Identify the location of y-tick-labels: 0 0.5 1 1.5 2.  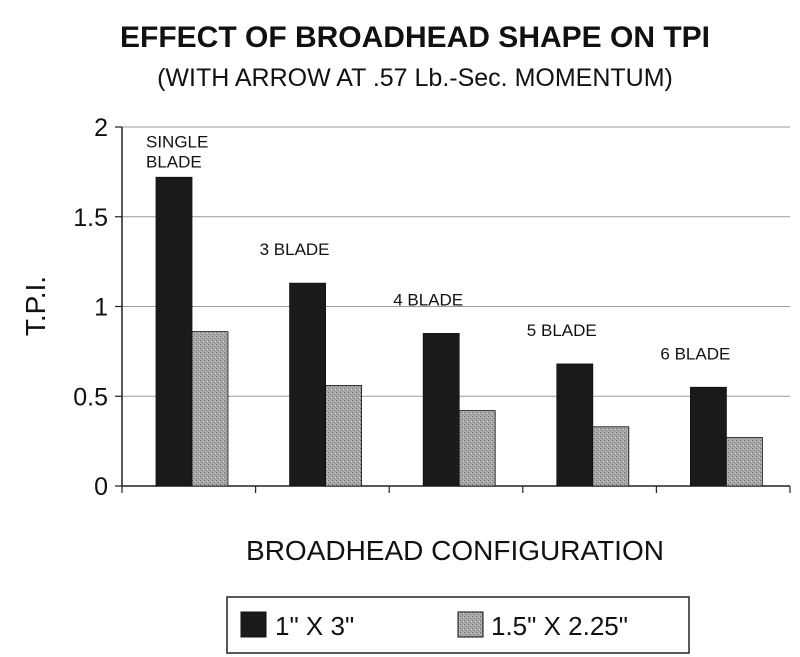
(90, 307).